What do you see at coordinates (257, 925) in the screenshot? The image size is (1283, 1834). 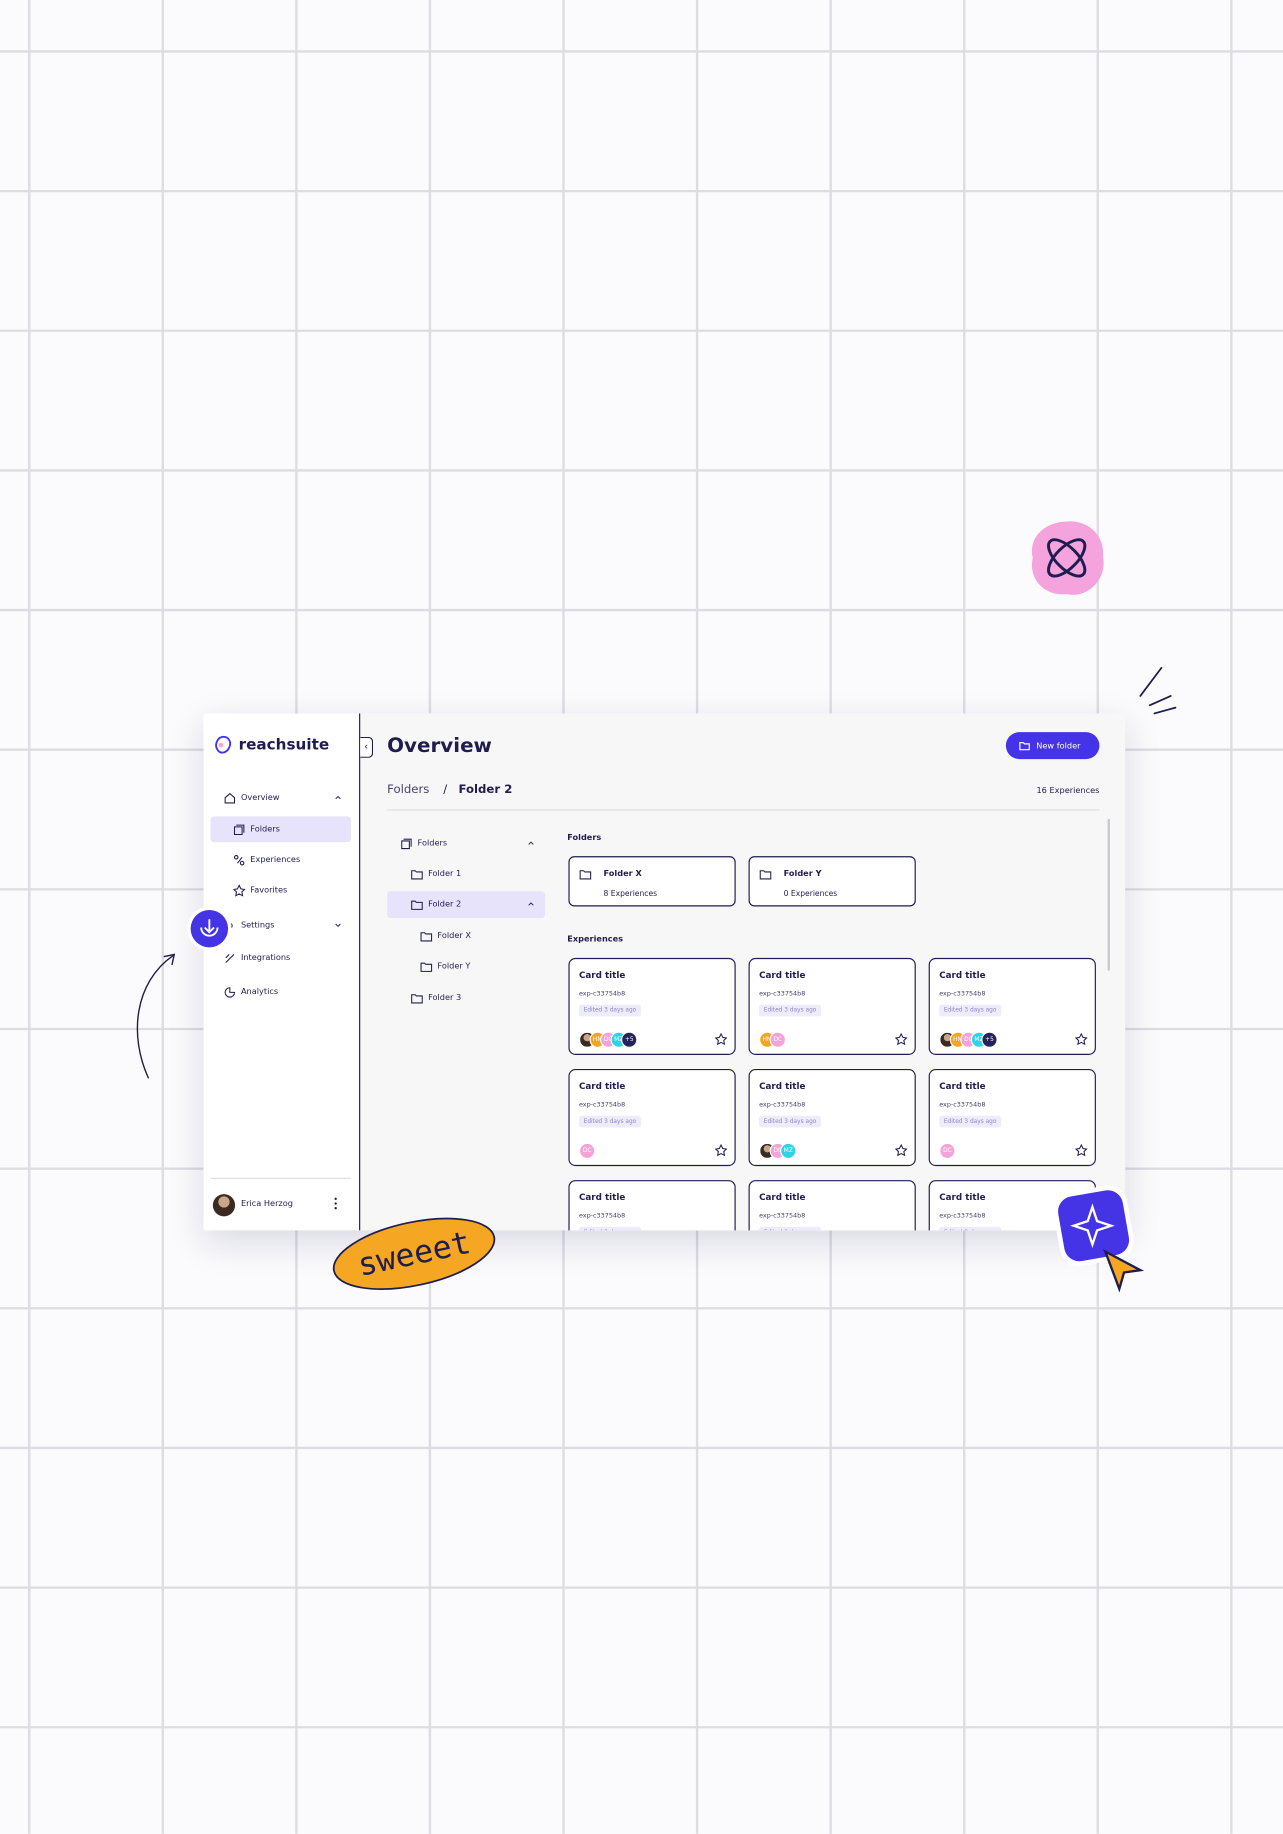 I see `nav-item: Settings` at bounding box center [257, 925].